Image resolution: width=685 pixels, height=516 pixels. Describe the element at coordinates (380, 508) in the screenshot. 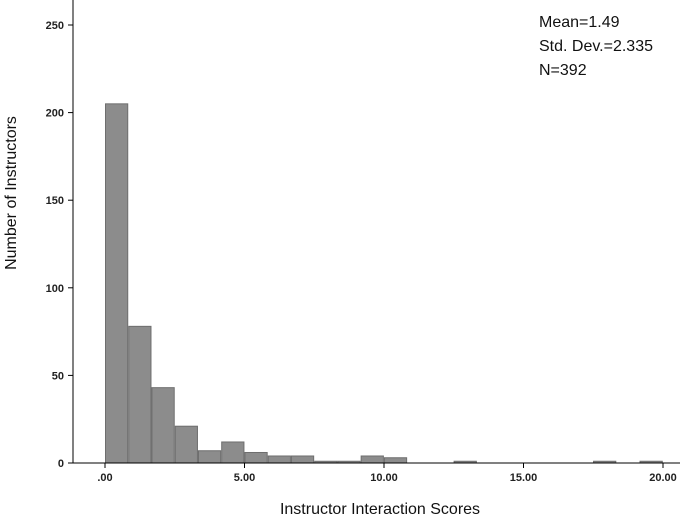

I see `x-axis-title: Instructor Interaction Scores` at that location.